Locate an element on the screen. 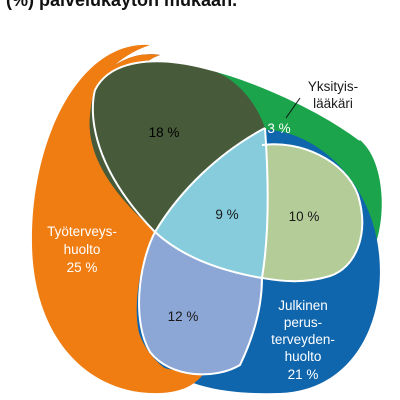  label-julkinen-line2: perus- is located at coordinates (303, 322).